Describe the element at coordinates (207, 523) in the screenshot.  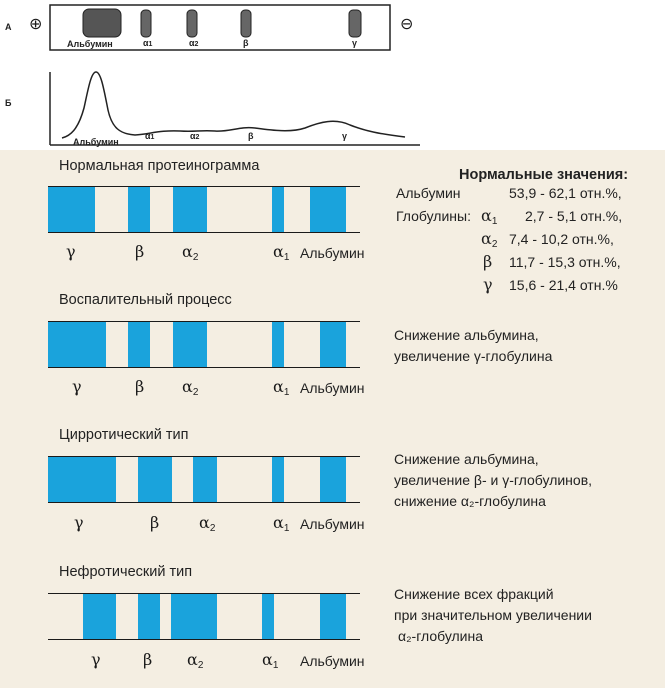
I see `pattern-cirrhotic-alpha2-label: α2` at that location.